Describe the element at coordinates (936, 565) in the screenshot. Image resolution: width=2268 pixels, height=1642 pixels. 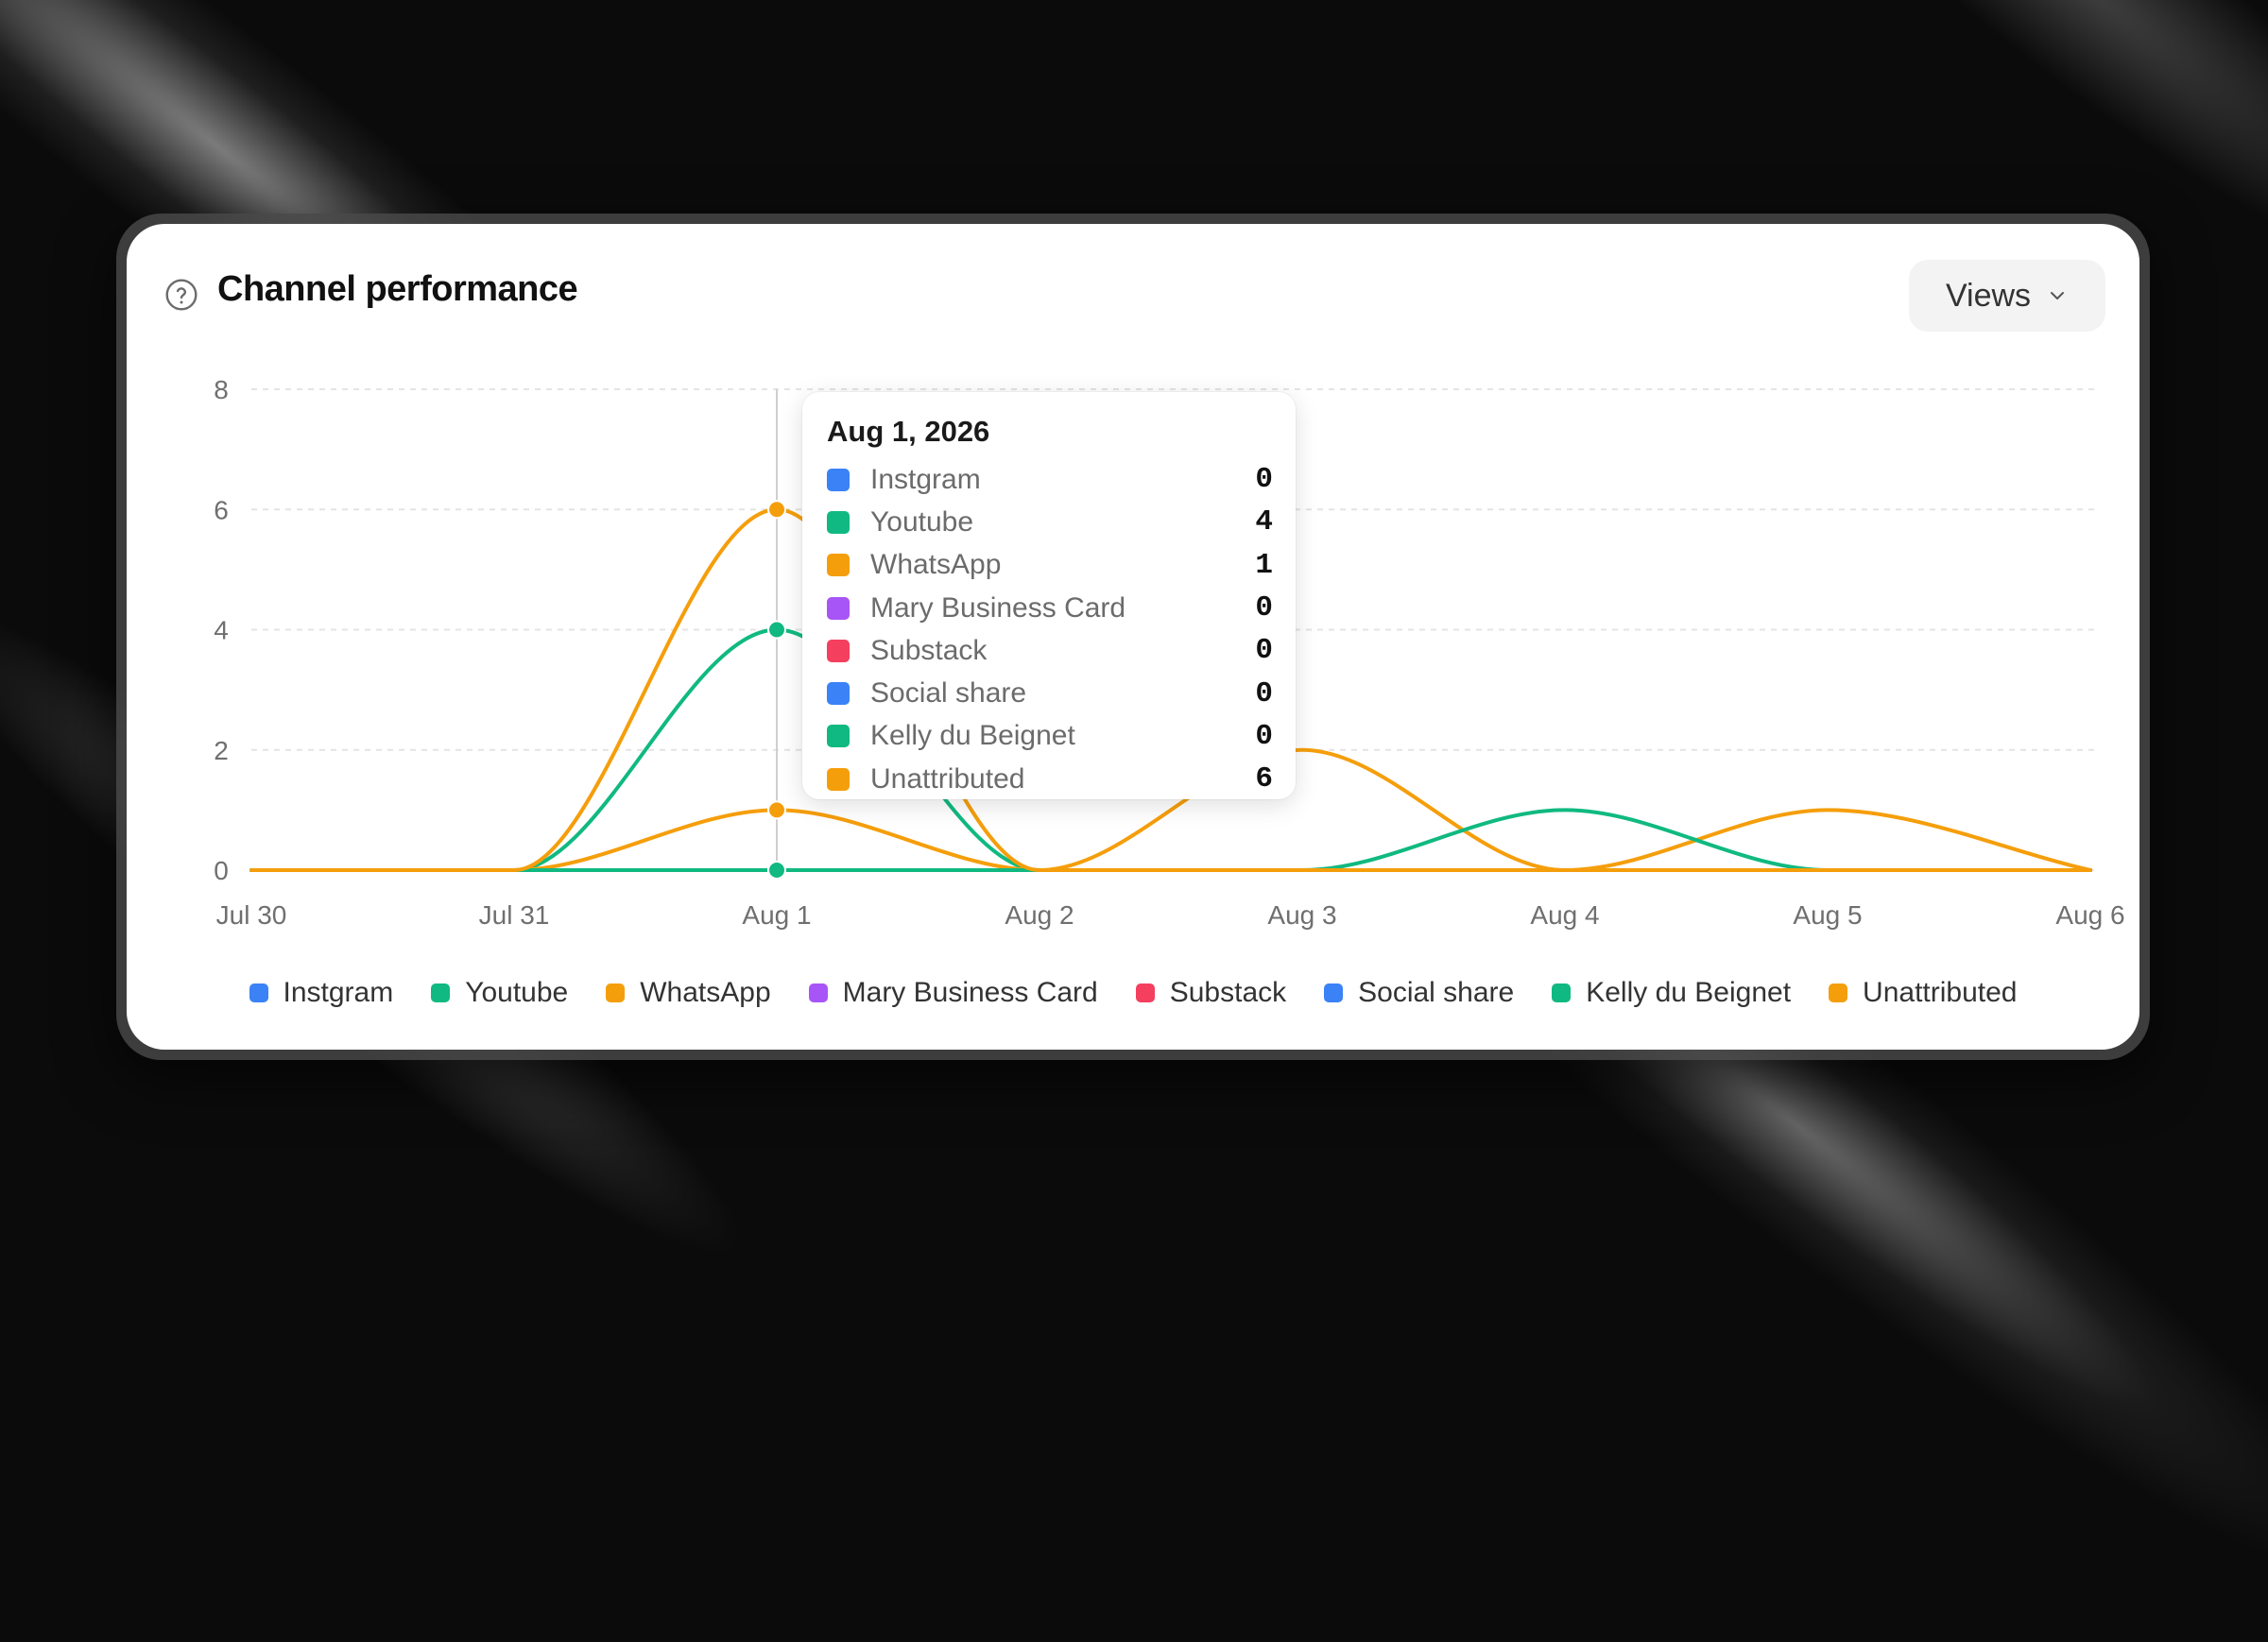
I see `tooltip-series-name: WhatsApp` at that location.